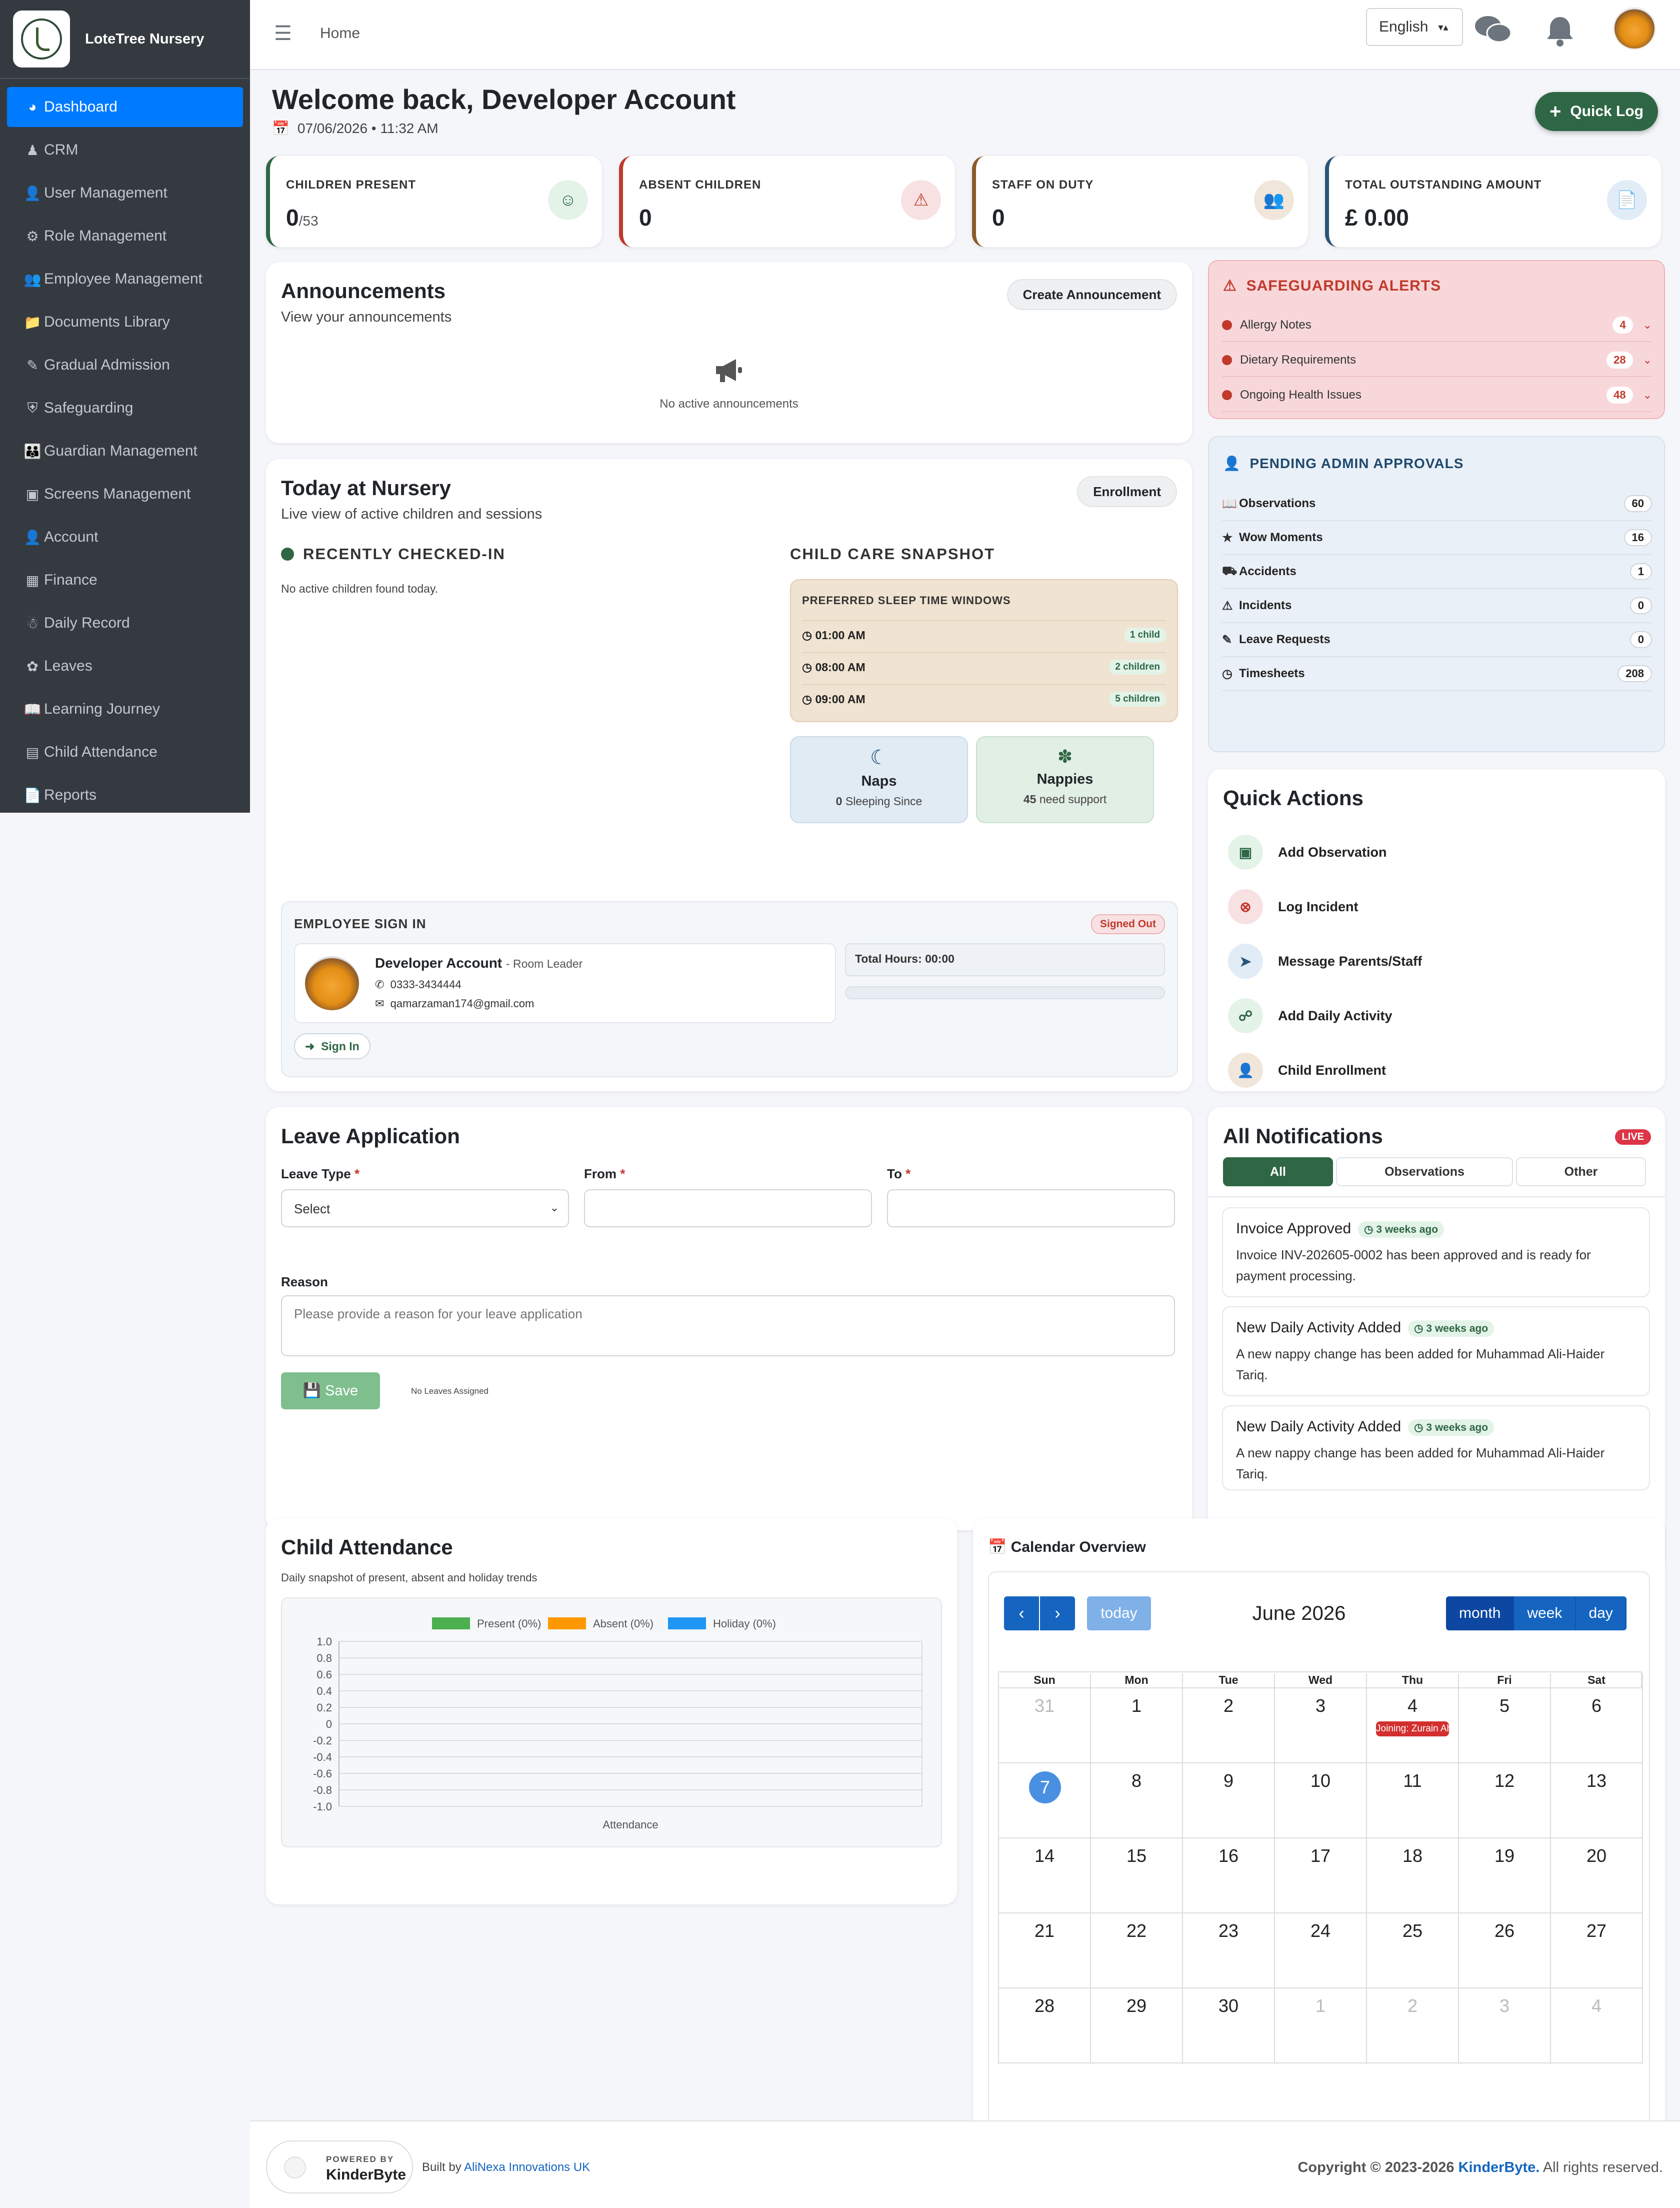  Describe the element at coordinates (1597, 1875) in the screenshot. I see `calendar-day: 20` at that location.